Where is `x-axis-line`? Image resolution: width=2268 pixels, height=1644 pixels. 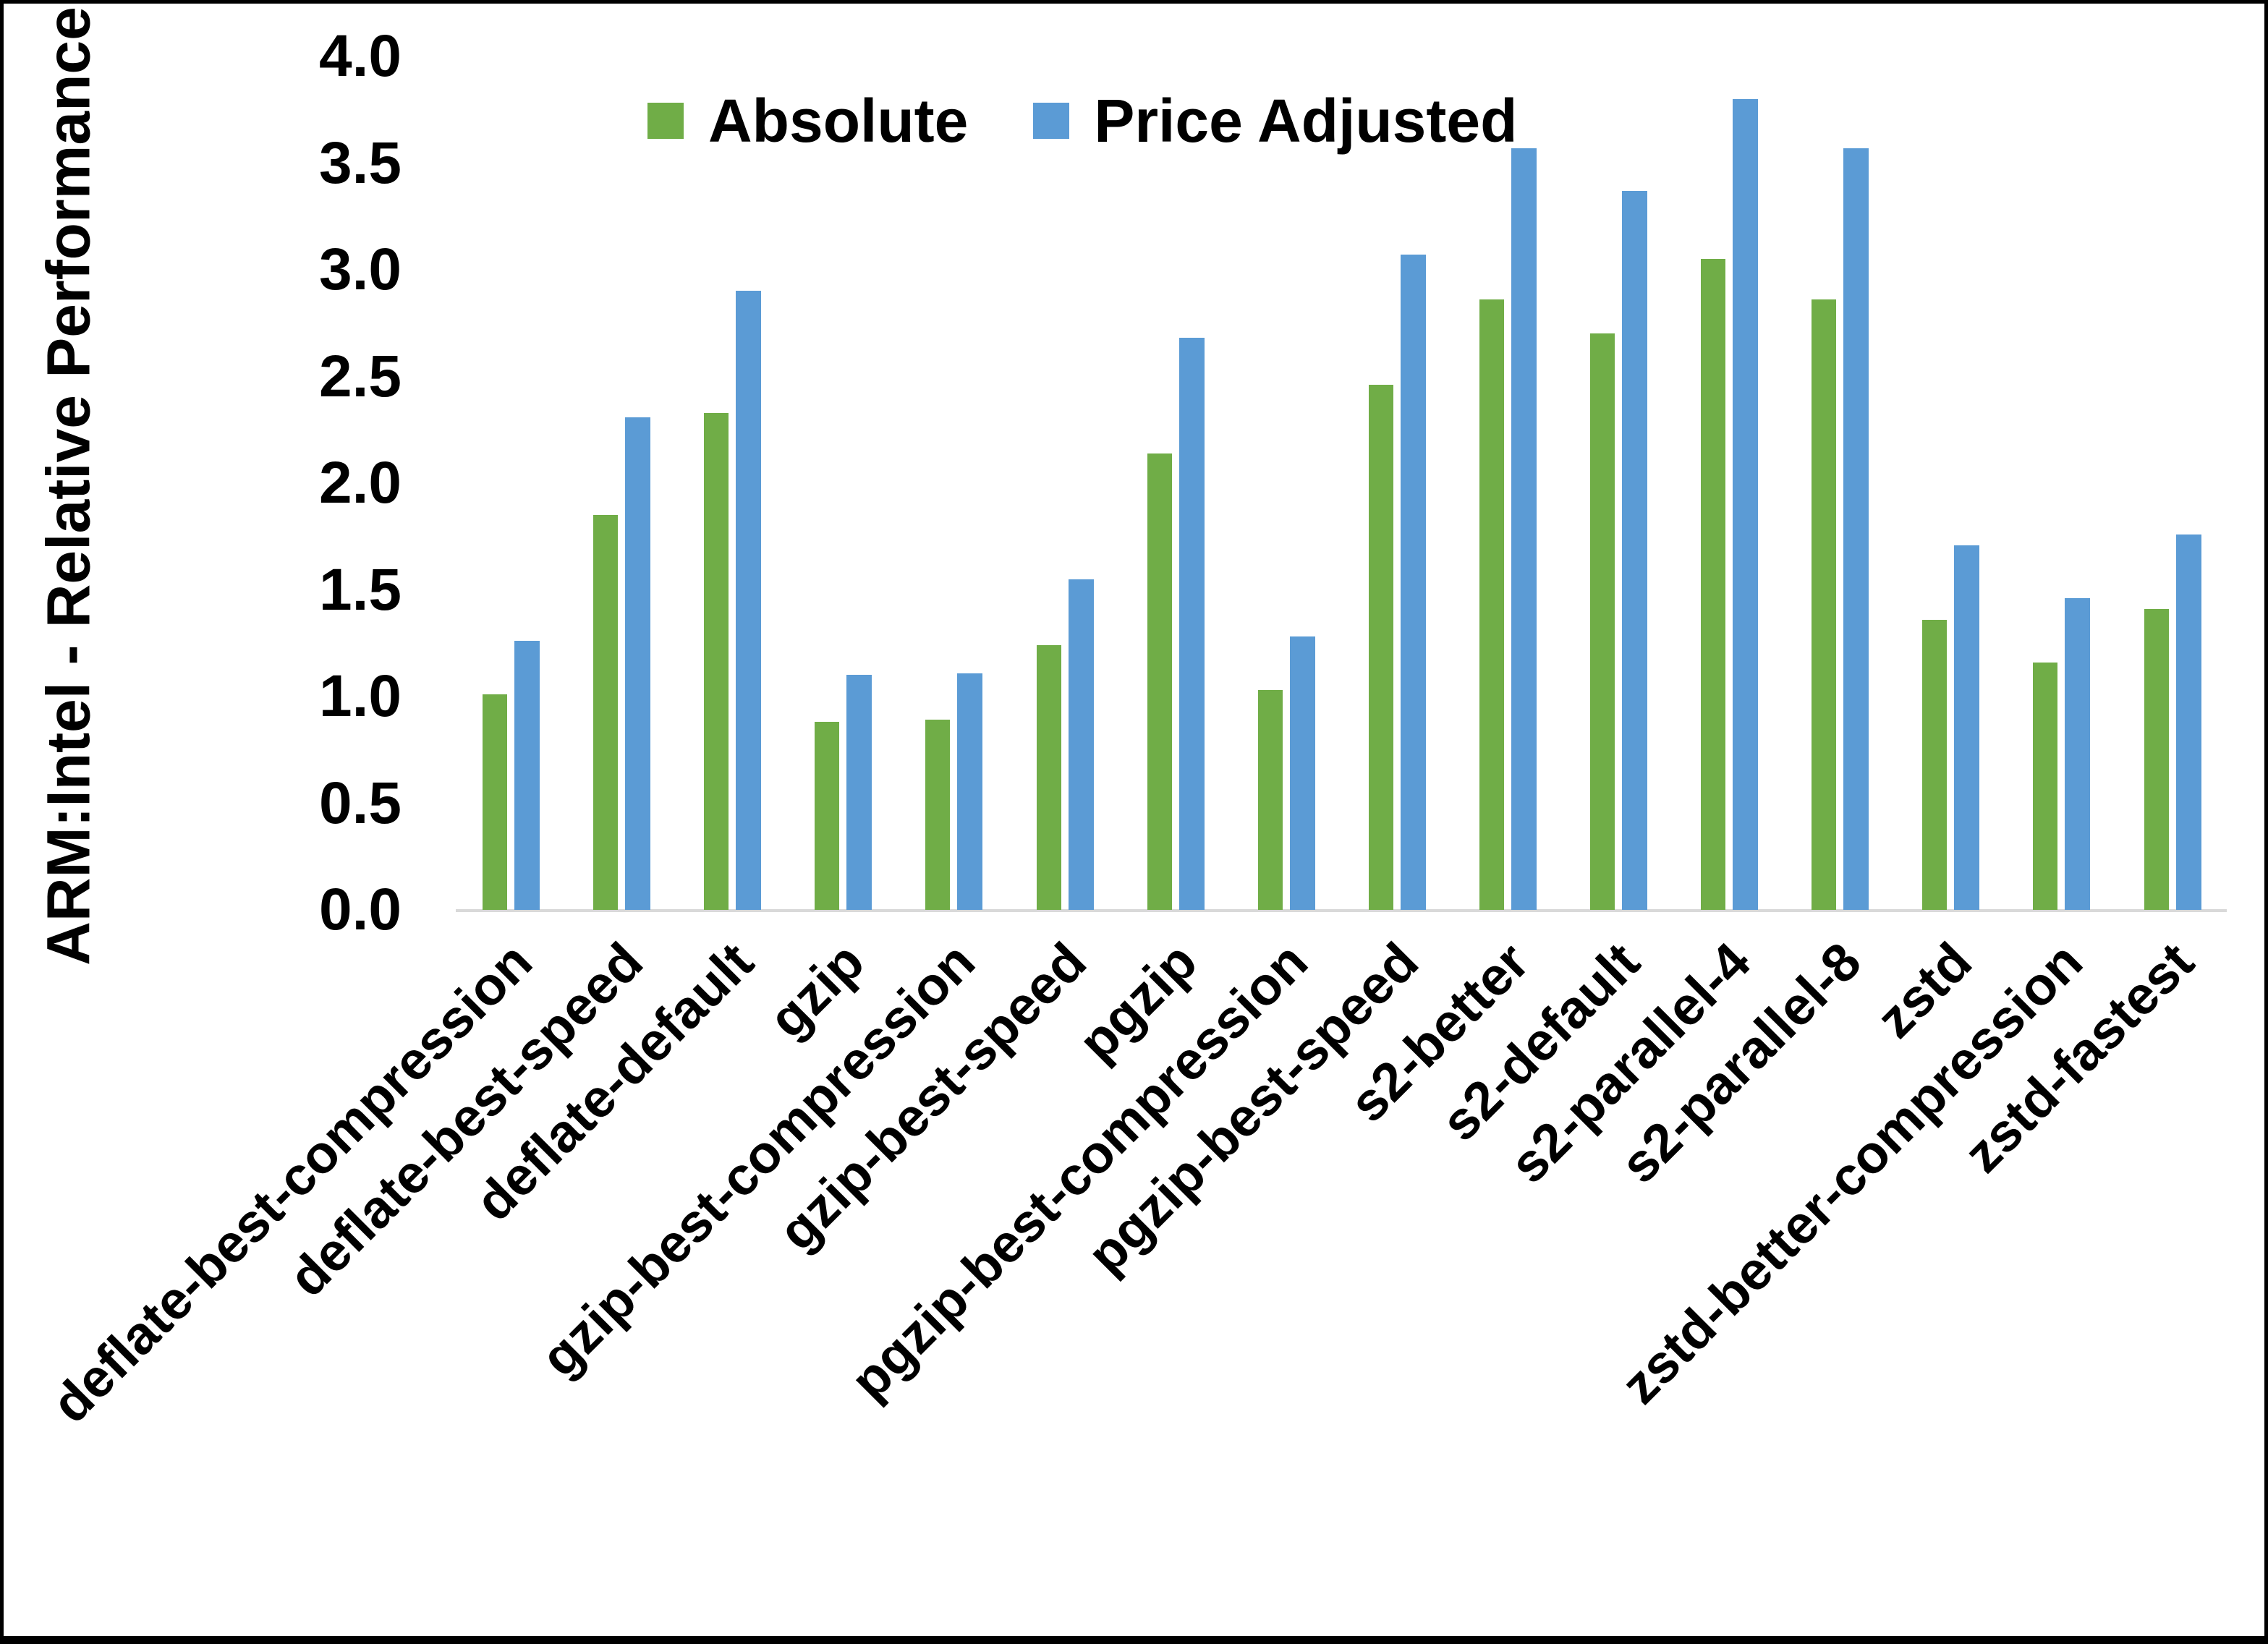 x-axis-line is located at coordinates (1341, 910).